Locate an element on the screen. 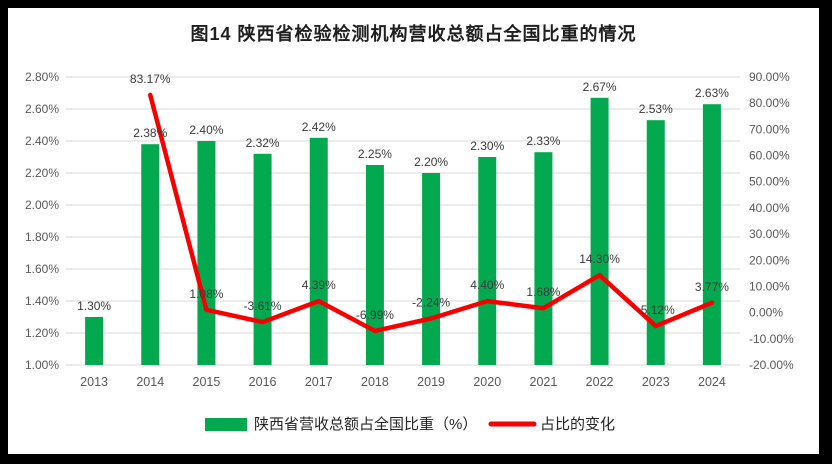 Image resolution: width=832 pixels, height=464 pixels. line-label: 4.39% is located at coordinates (319, 285).